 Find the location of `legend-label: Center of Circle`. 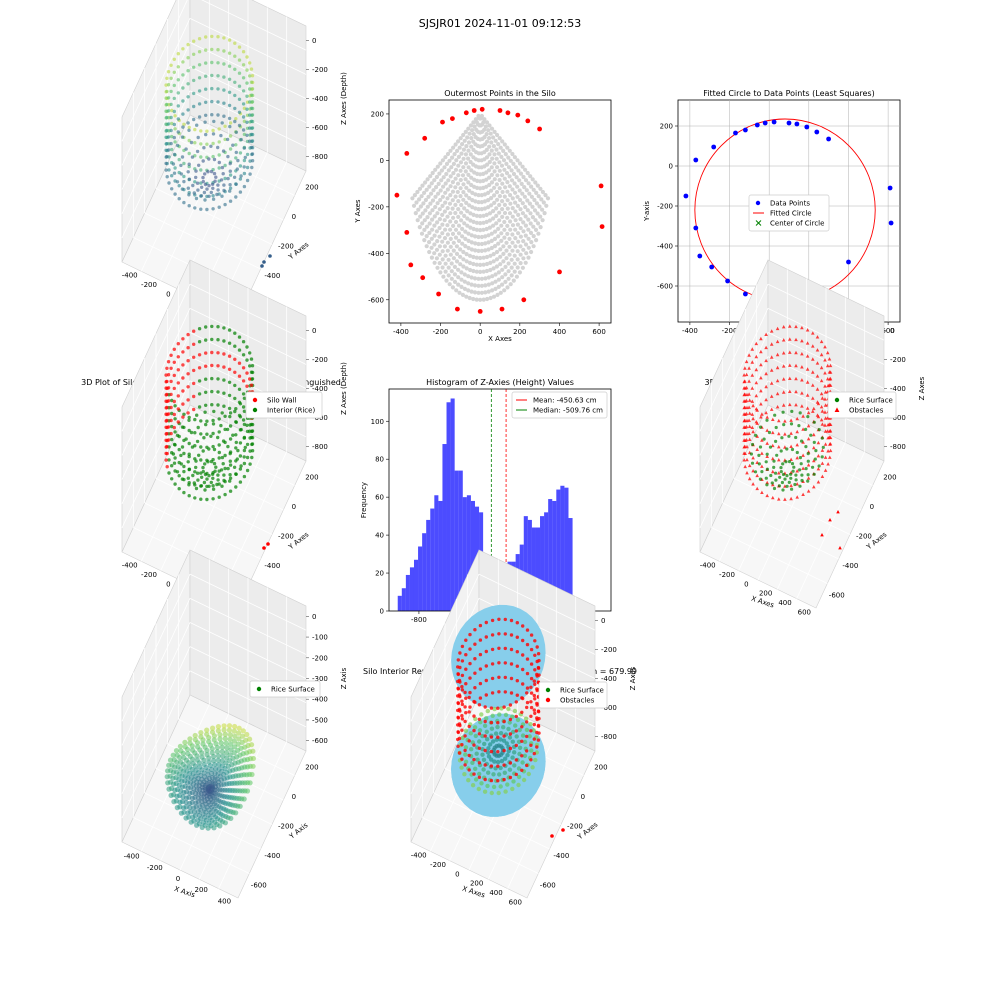

legend-label: Center of Circle is located at coordinates (797, 224).